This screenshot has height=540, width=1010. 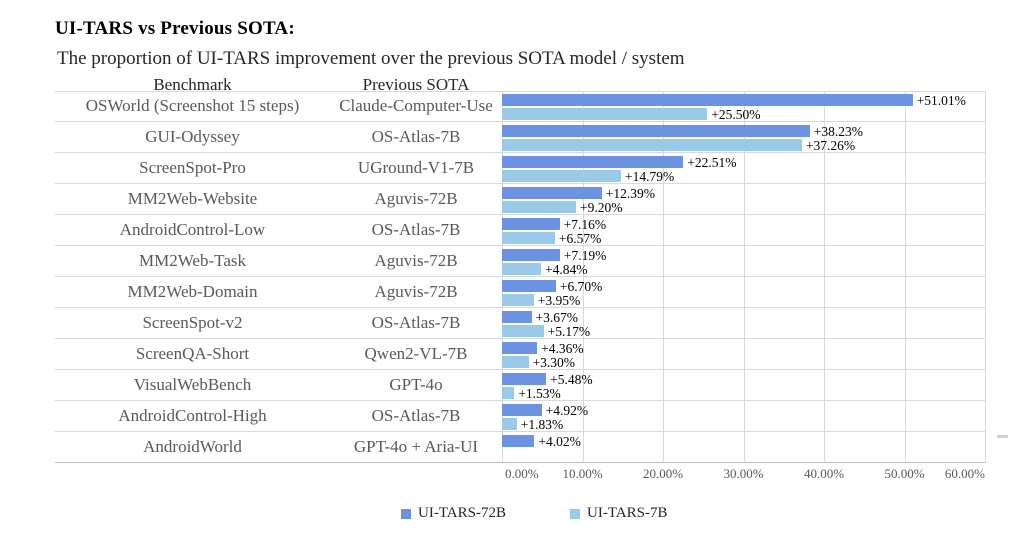 What do you see at coordinates (192, 136) in the screenshot?
I see `benchmark-cell: GUI-Odyssey` at bounding box center [192, 136].